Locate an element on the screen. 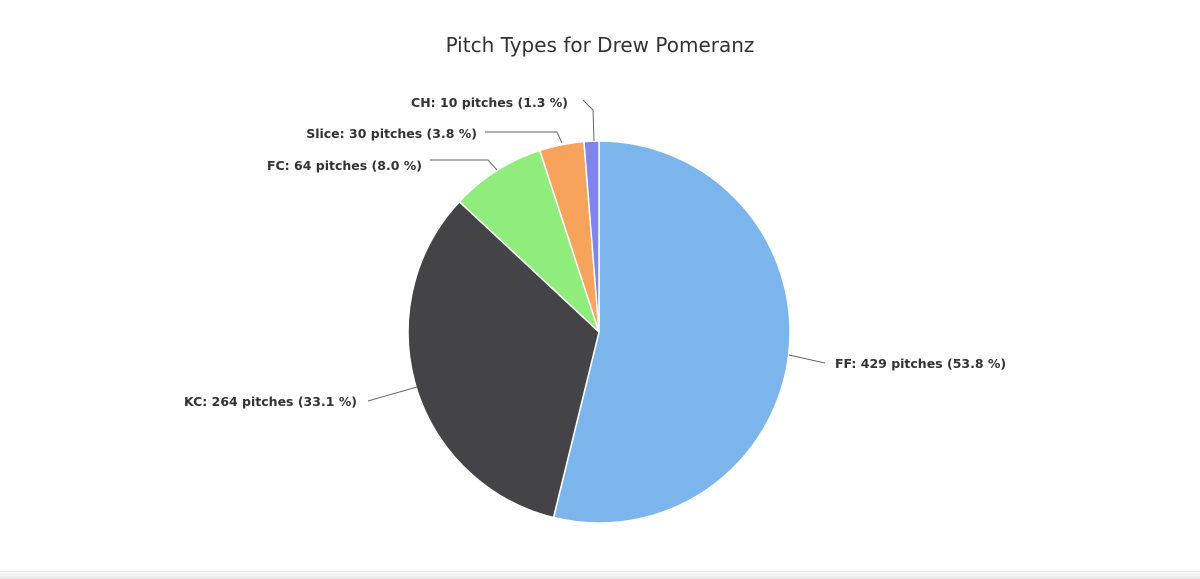  pie-slice-kc is located at coordinates (503, 359).